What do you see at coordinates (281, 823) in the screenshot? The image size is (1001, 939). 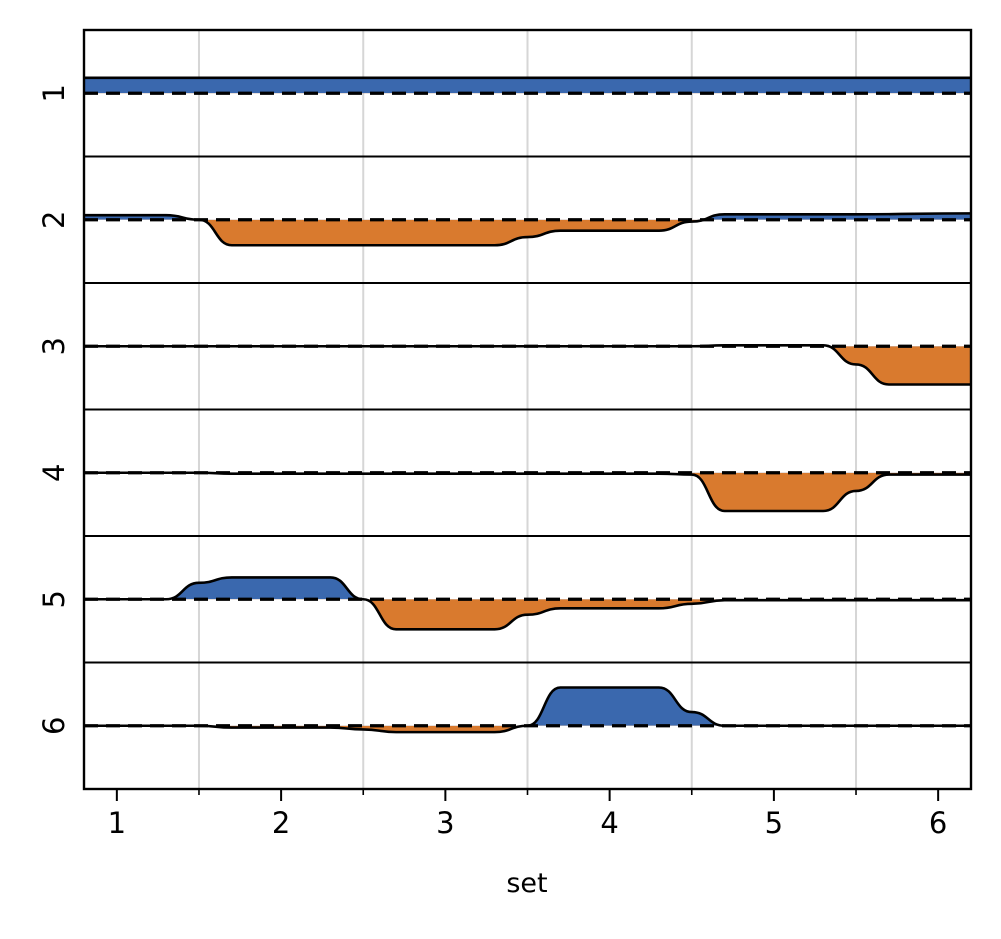 I see `x-tick-label-2: 2` at bounding box center [281, 823].